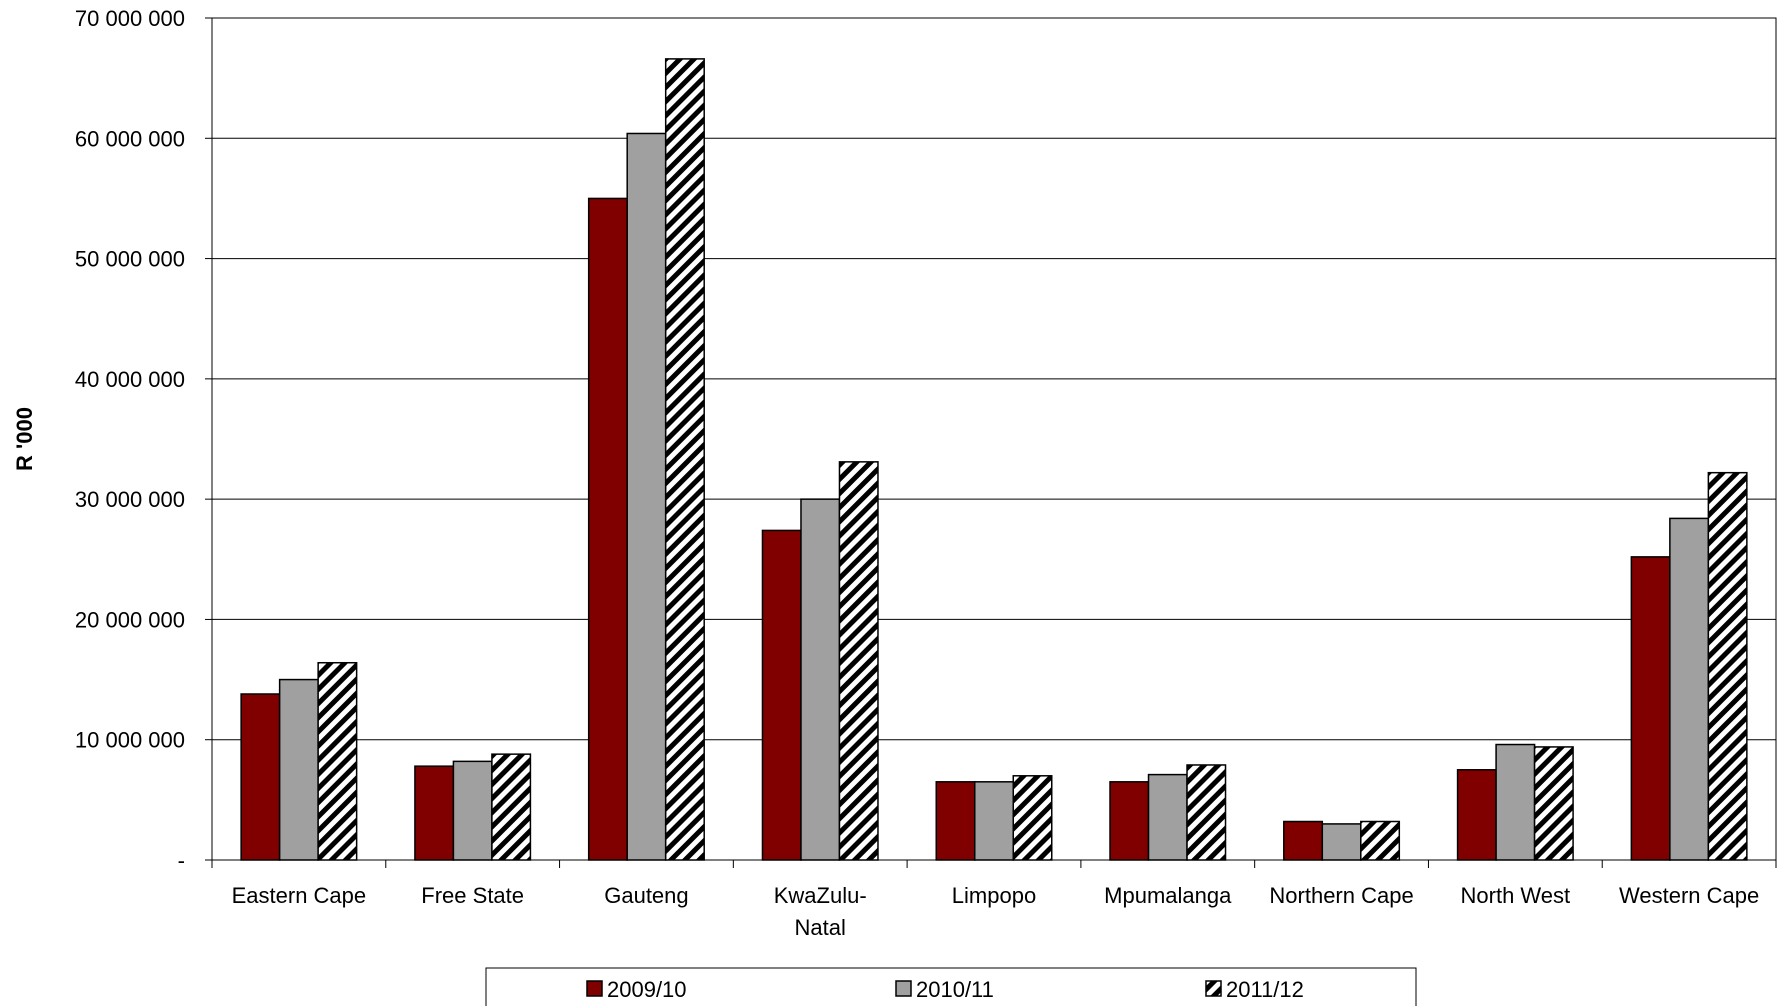  Describe the element at coordinates (24, 439) in the screenshot. I see `y-axis-label: R '000` at that location.